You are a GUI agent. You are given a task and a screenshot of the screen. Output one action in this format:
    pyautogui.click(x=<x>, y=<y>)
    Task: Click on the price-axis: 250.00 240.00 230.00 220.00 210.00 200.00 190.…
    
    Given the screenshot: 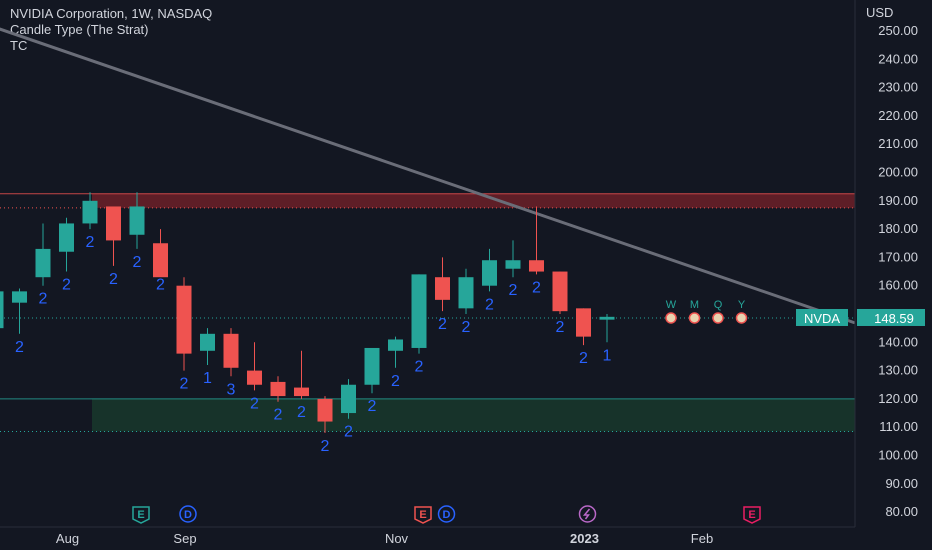 What is the action you would take?
    pyautogui.click(x=860, y=263)
    